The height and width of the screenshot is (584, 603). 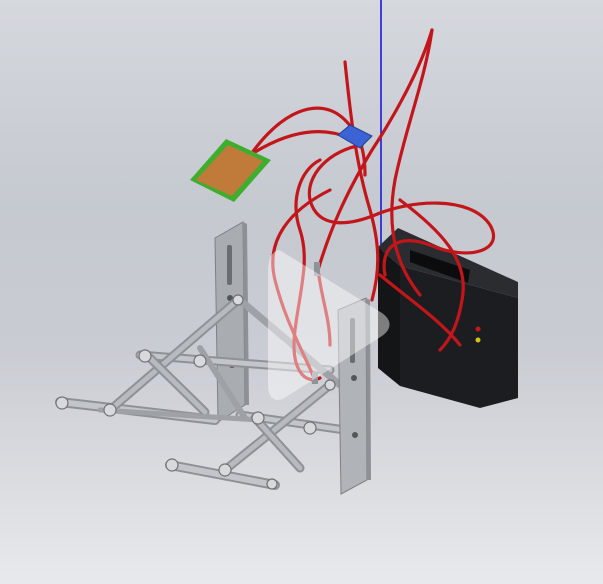 What do you see at coordinates (231, 322) in the screenshot?
I see `rear-mounting-plate` at bounding box center [231, 322].